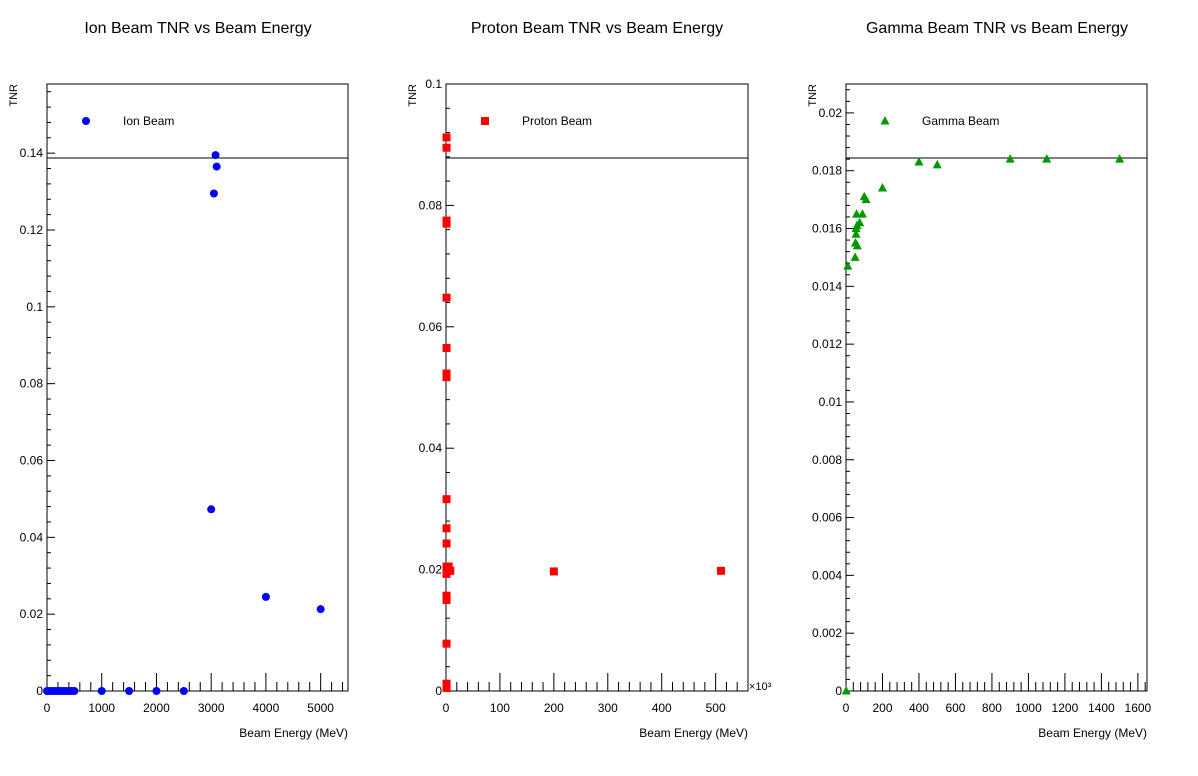  Describe the element at coordinates (827, 229) in the screenshot. I see `y-tick-label: 0.016` at that location.